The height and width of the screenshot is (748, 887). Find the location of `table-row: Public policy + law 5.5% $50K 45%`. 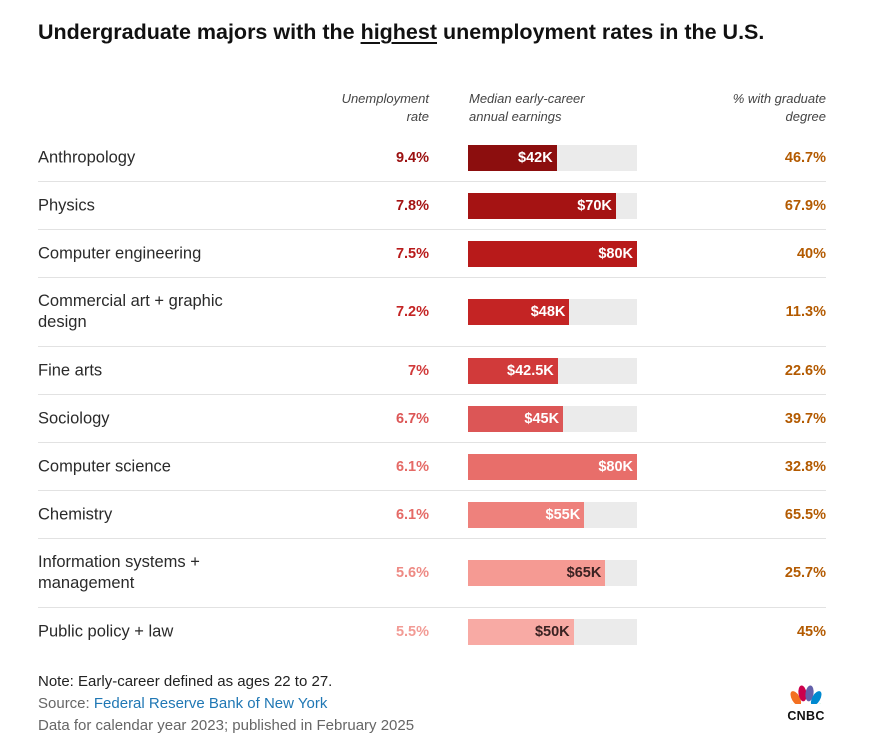

table-row: Public policy + law 5.5% $50K 45% is located at coordinates (432, 631).